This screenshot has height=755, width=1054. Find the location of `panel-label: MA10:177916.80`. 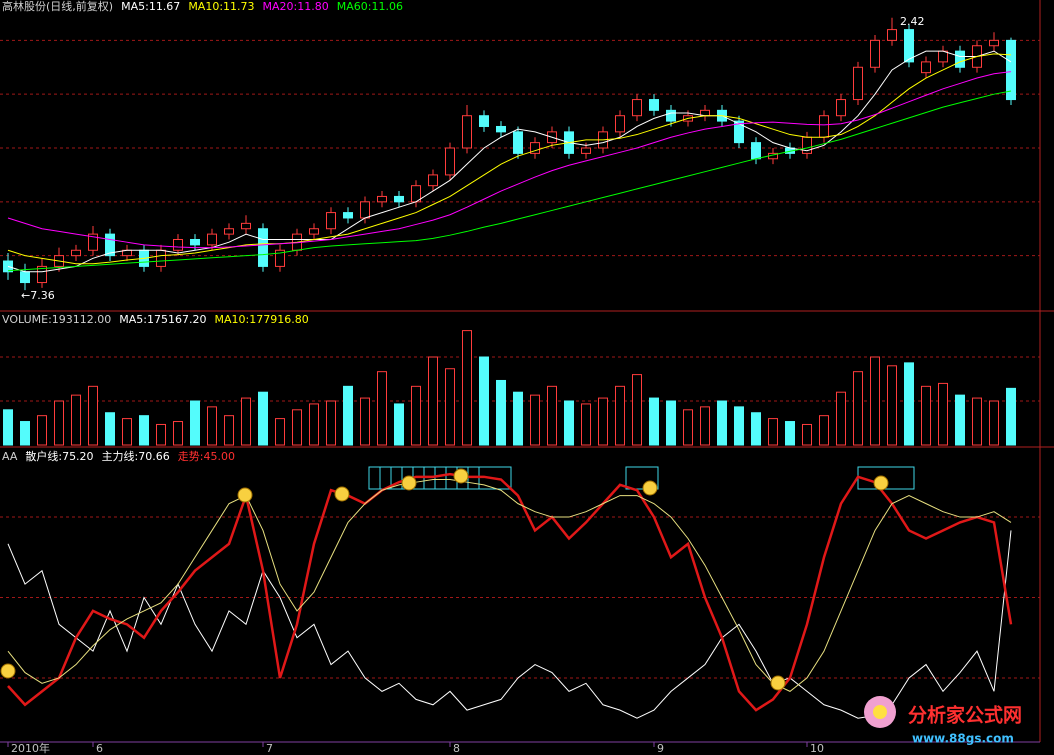

panel-label: MA10:177916.80 is located at coordinates (261, 319).